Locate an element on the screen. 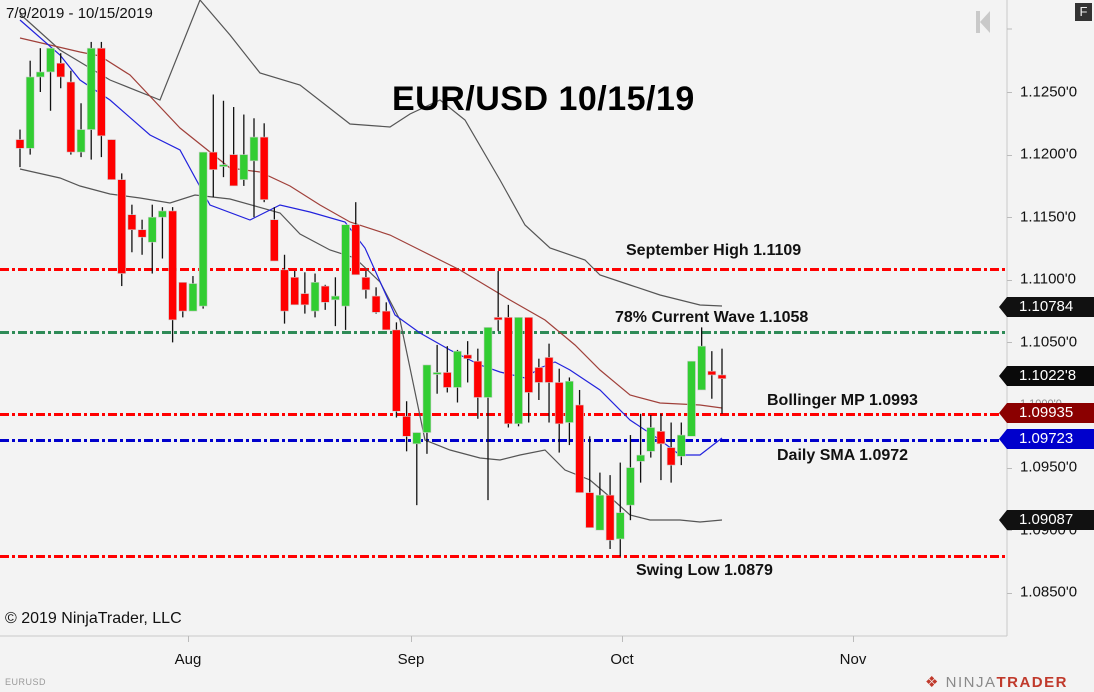  y-tick-label: 1.0850'0 is located at coordinates (1049, 592).